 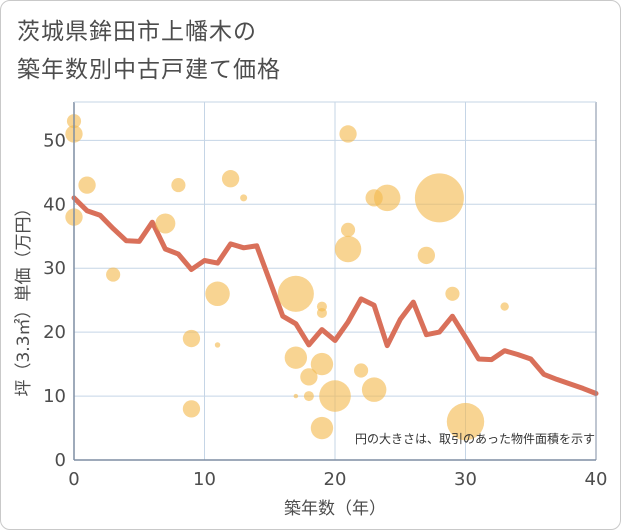 I want to click on x-tick-label: 10, so click(x=204, y=479).